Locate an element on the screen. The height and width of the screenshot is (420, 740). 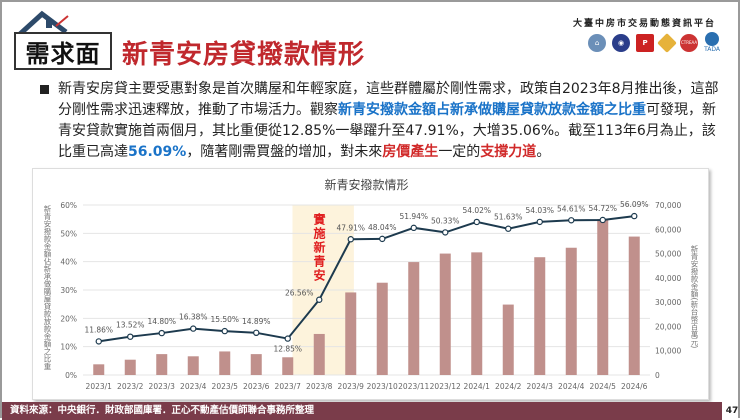
y-right-tick: 30,000 is located at coordinates (668, 302).